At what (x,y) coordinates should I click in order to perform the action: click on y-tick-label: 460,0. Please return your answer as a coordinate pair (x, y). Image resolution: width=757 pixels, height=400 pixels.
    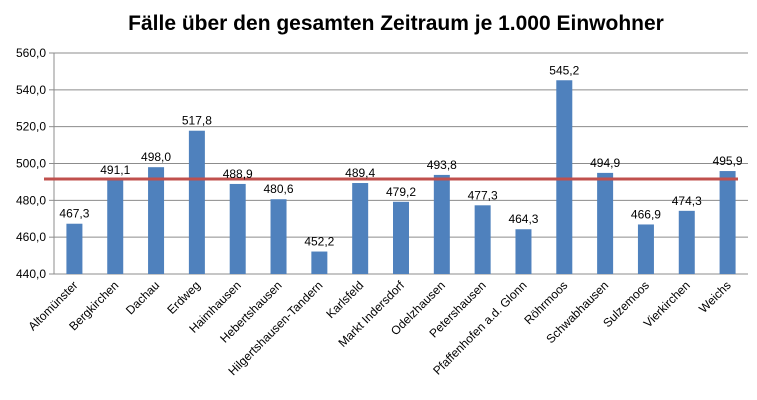
    Looking at the image, I should click on (31, 237).